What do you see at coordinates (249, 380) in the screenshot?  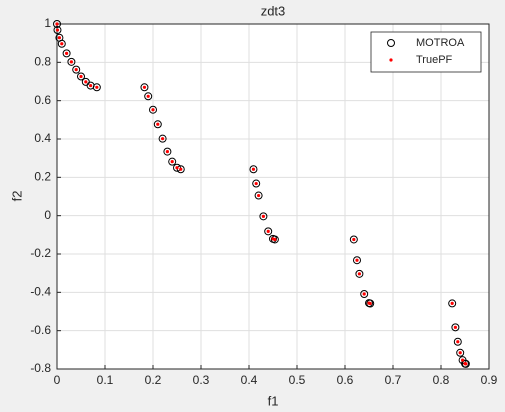 I see `x-tick-label: 0.4` at bounding box center [249, 380].